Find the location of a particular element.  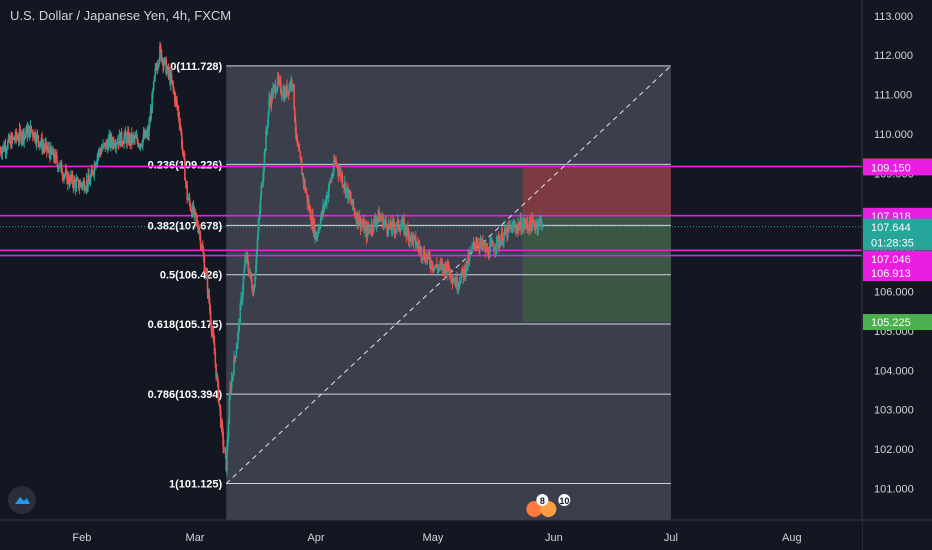

price-label-text: 106.913 is located at coordinates (891, 274).